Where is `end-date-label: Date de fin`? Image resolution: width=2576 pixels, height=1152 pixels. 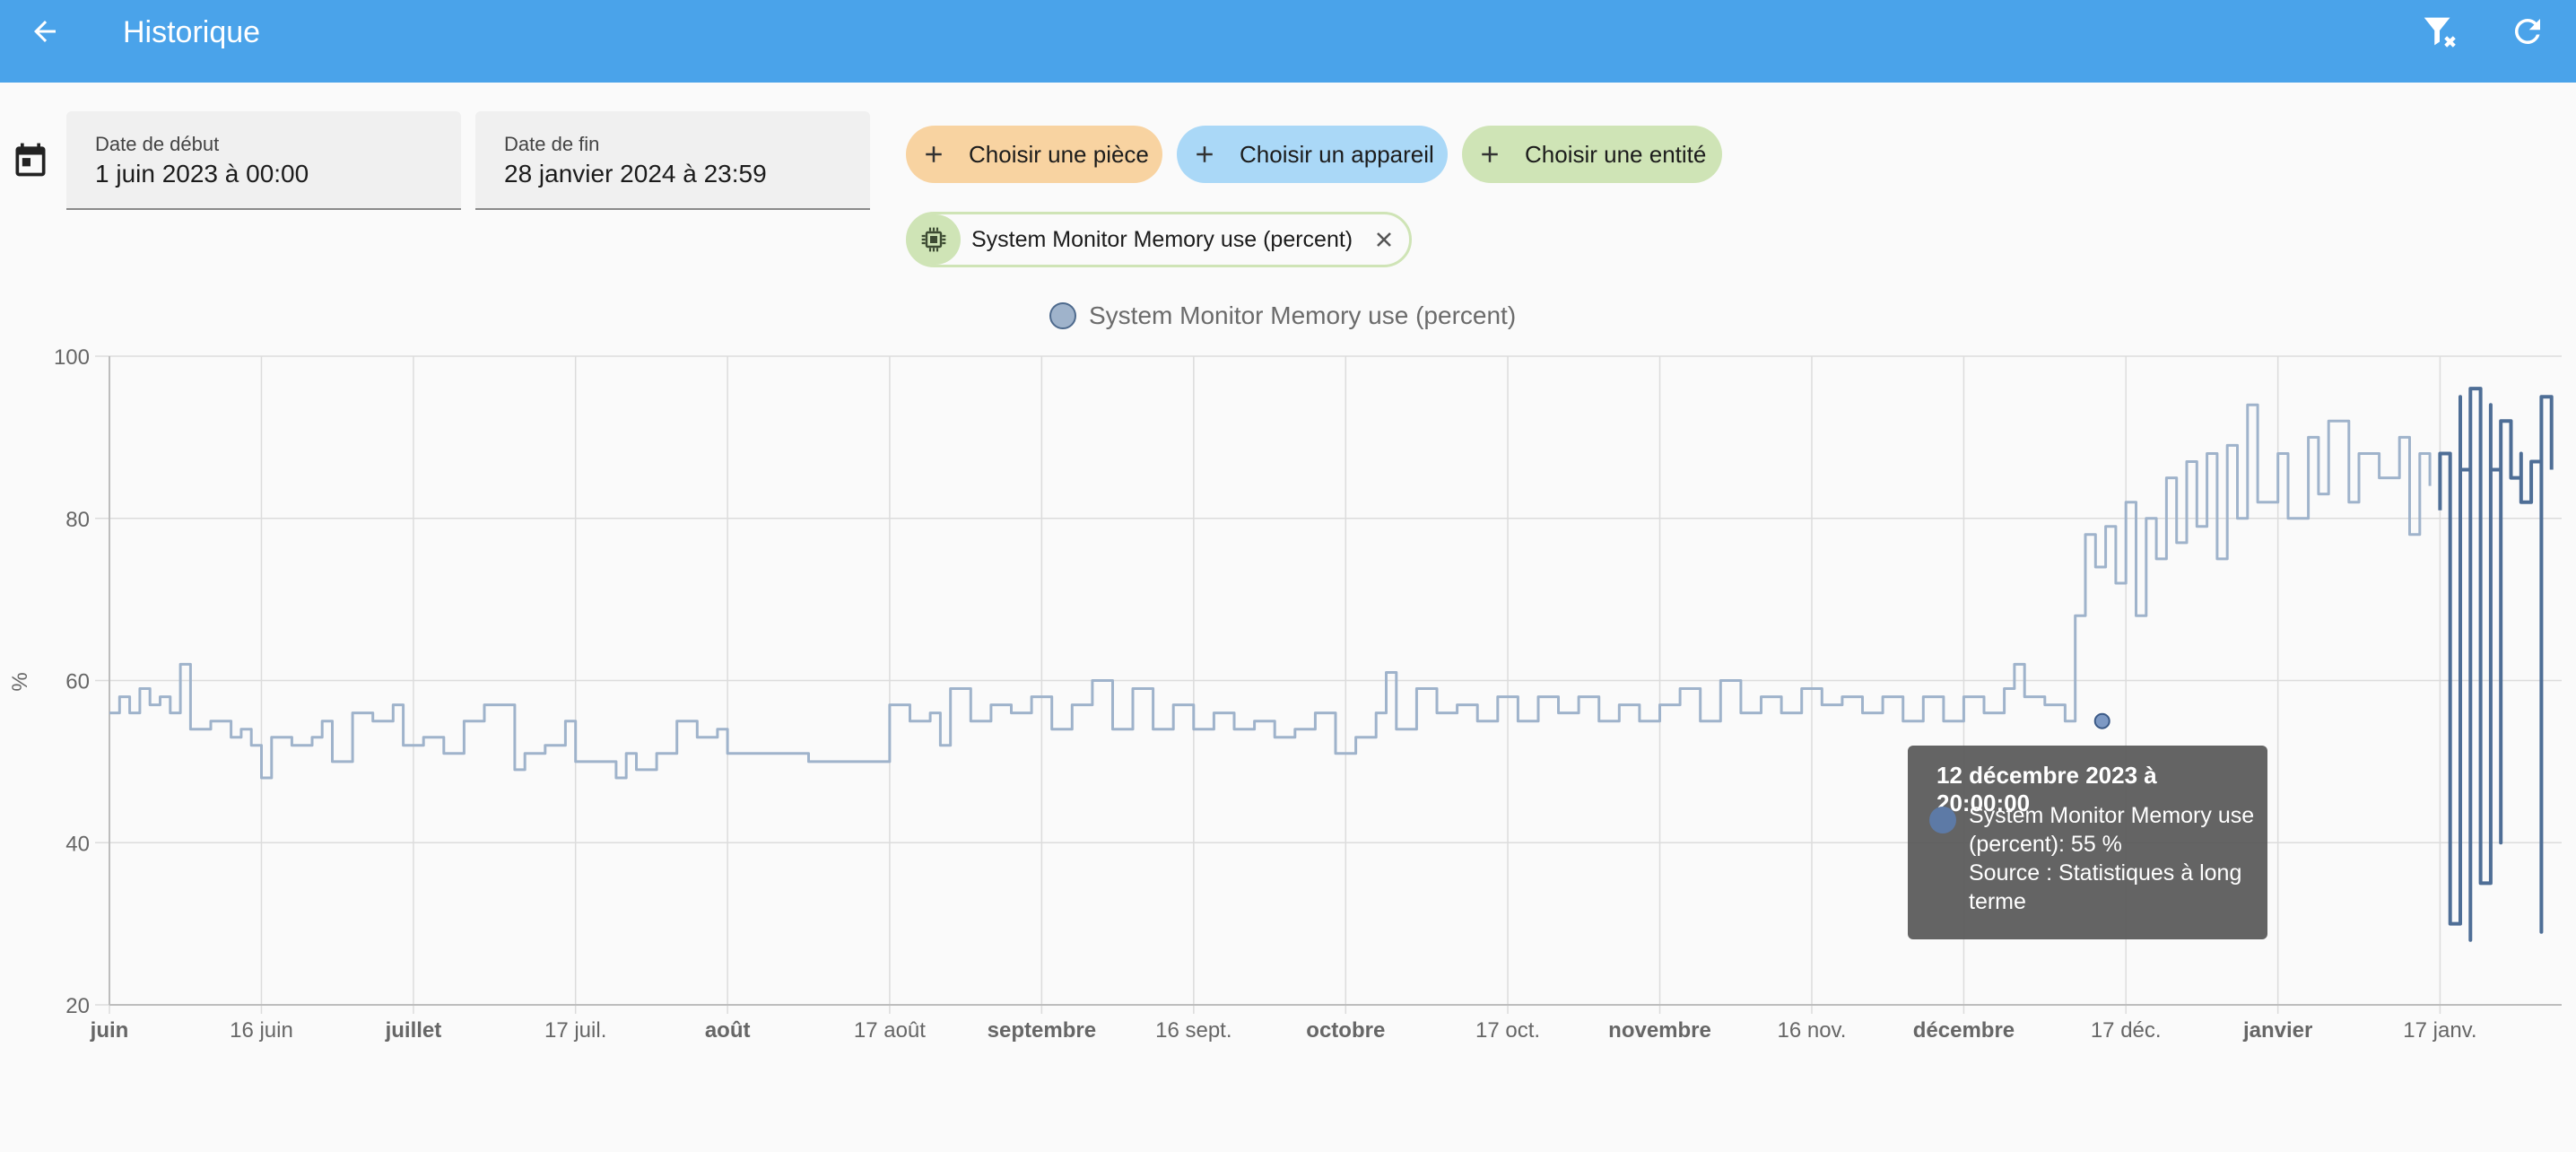 end-date-label: Date de fin is located at coordinates (552, 144).